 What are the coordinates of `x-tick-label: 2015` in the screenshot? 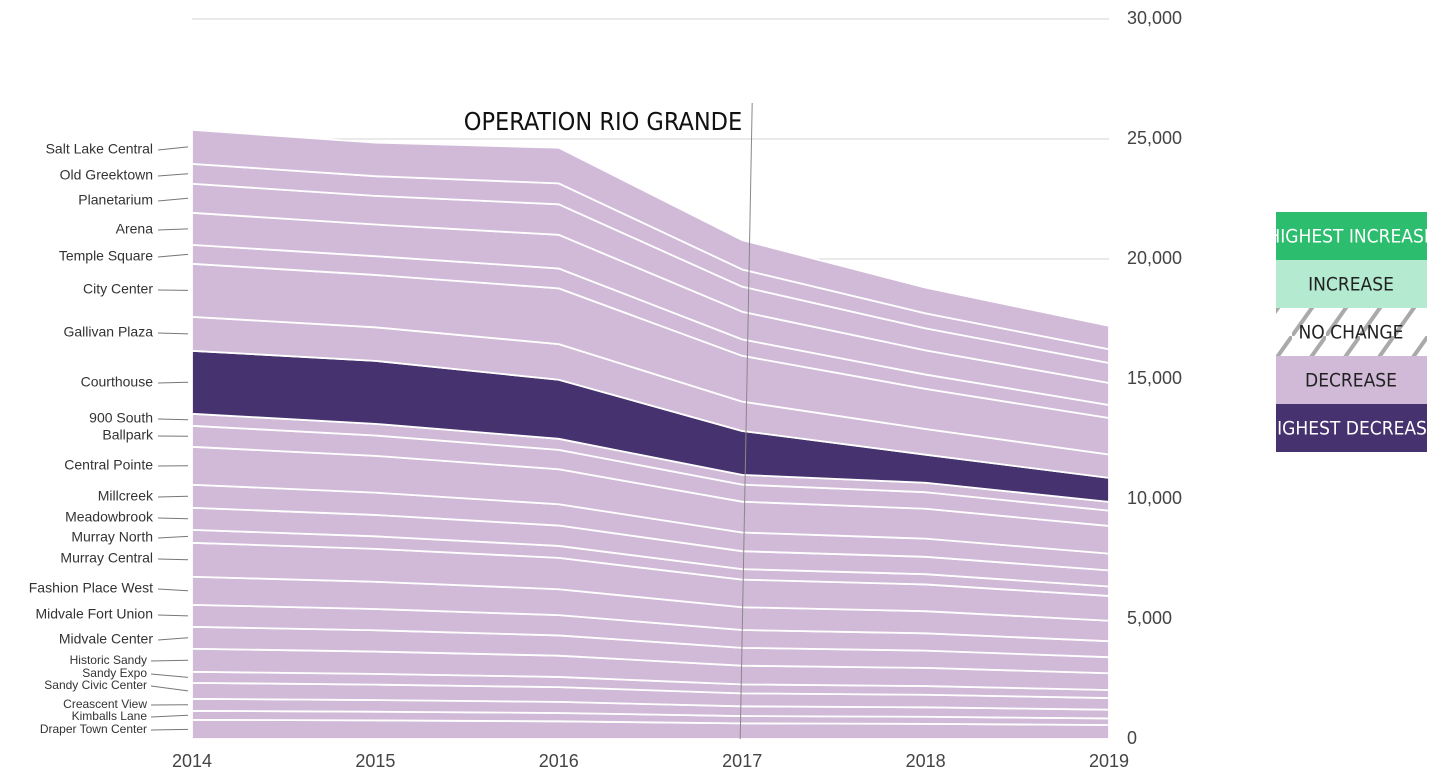 It's located at (375, 761).